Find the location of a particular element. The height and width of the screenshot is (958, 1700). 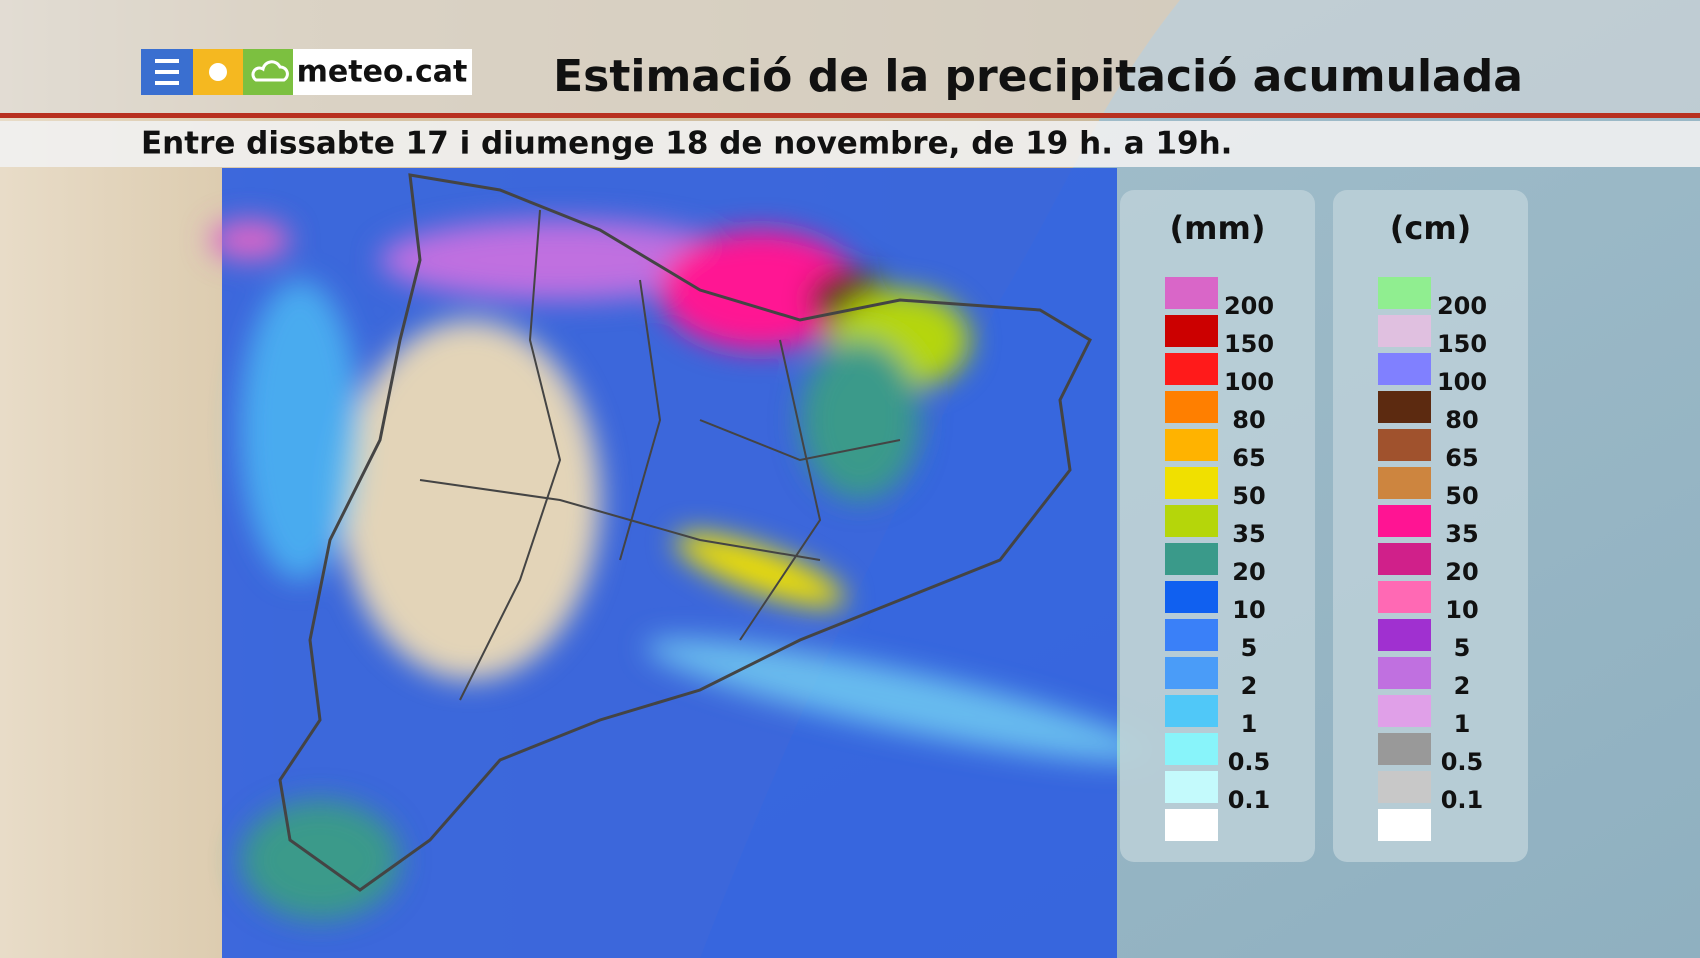

subtitle-band is located at coordinates (850, 144).